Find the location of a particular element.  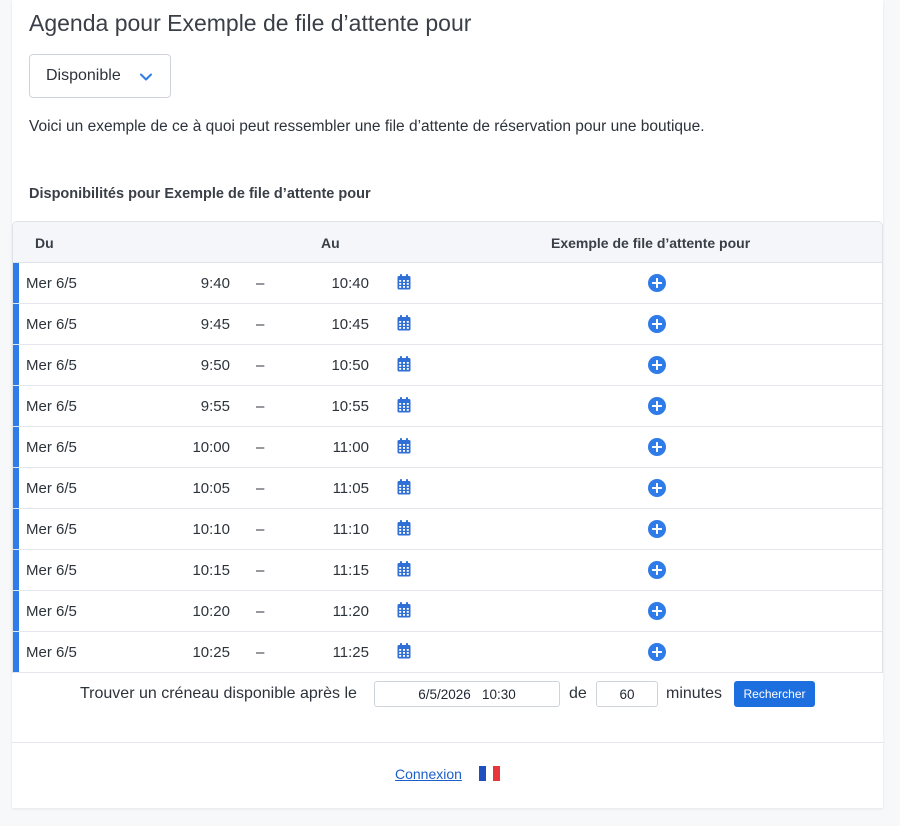

table-row: Mer 6/5 10:00 – 11:00 is located at coordinates (447, 447).